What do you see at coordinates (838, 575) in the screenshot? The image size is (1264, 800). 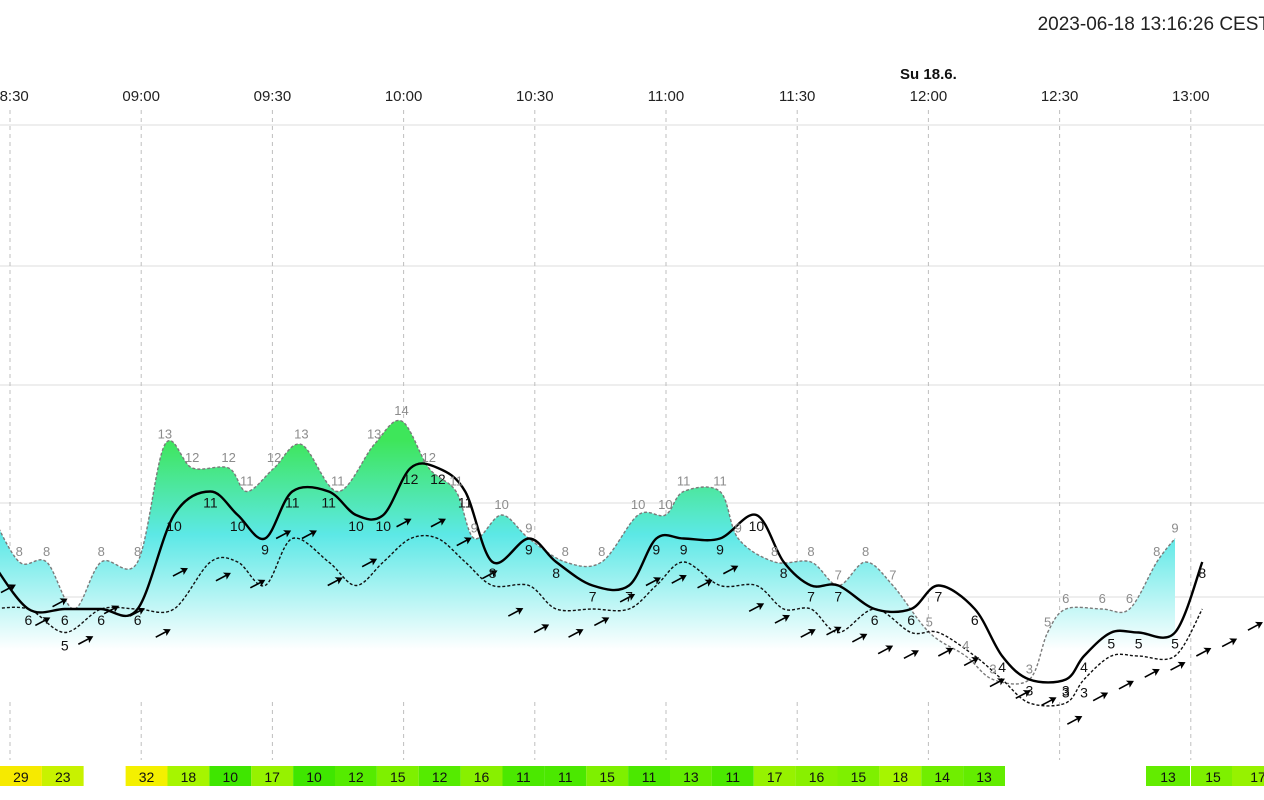 I see `gust-label: 7` at bounding box center [838, 575].